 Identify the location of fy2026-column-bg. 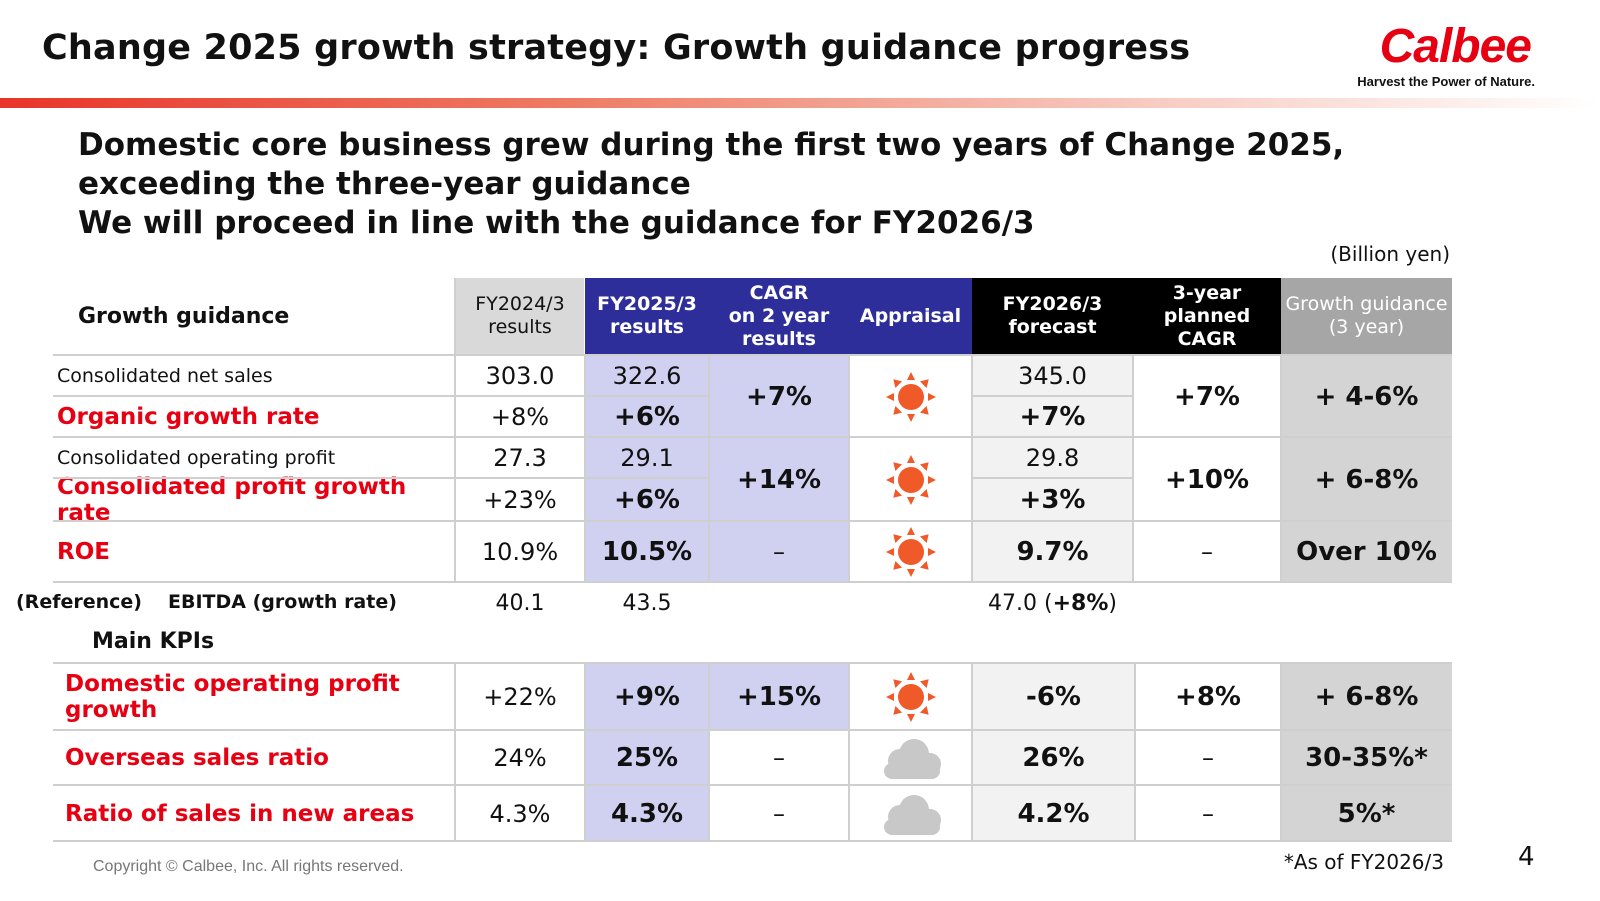
(1052, 469).